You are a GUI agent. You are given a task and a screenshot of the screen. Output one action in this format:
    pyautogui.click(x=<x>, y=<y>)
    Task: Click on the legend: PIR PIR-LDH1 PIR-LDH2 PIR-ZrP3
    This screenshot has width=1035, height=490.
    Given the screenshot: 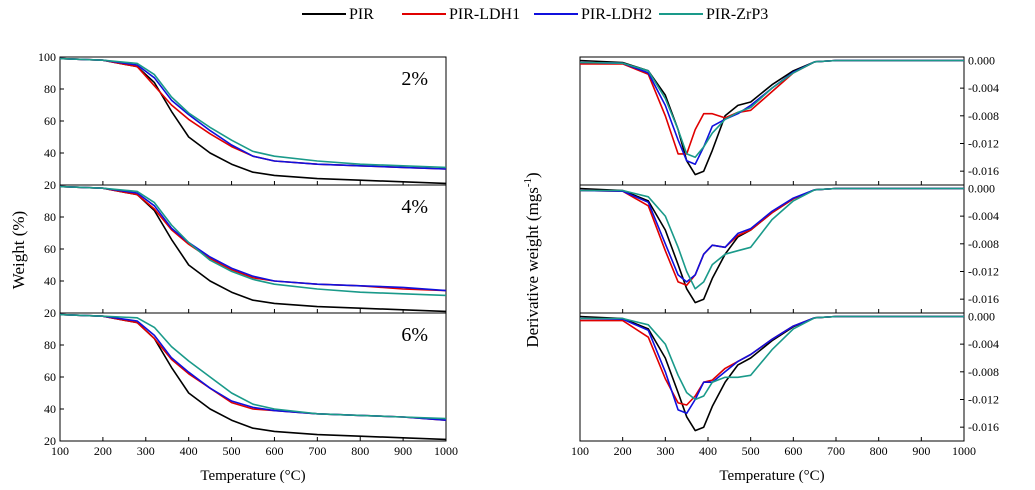 What is the action you would take?
    pyautogui.click(x=535, y=14)
    